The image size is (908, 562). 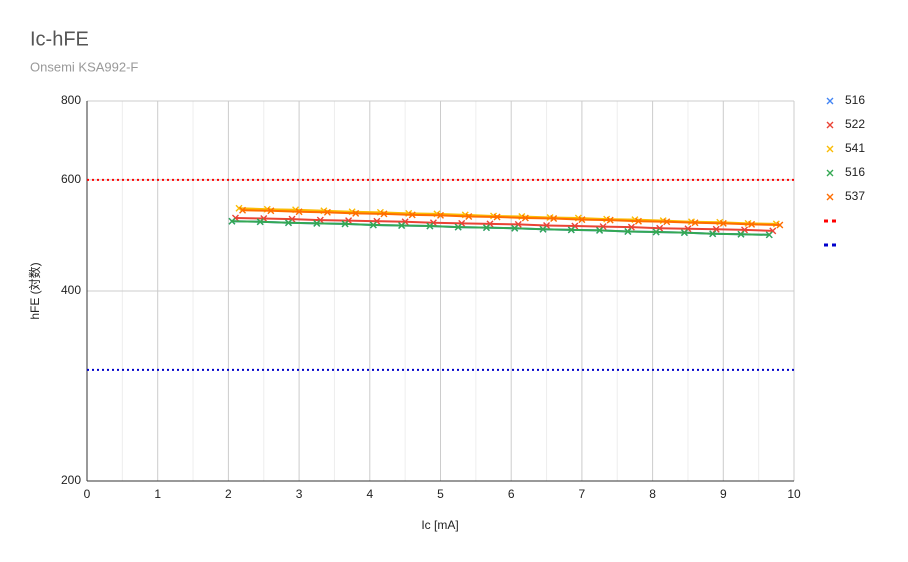 I want to click on x-tick-label: 5, so click(x=440, y=494).